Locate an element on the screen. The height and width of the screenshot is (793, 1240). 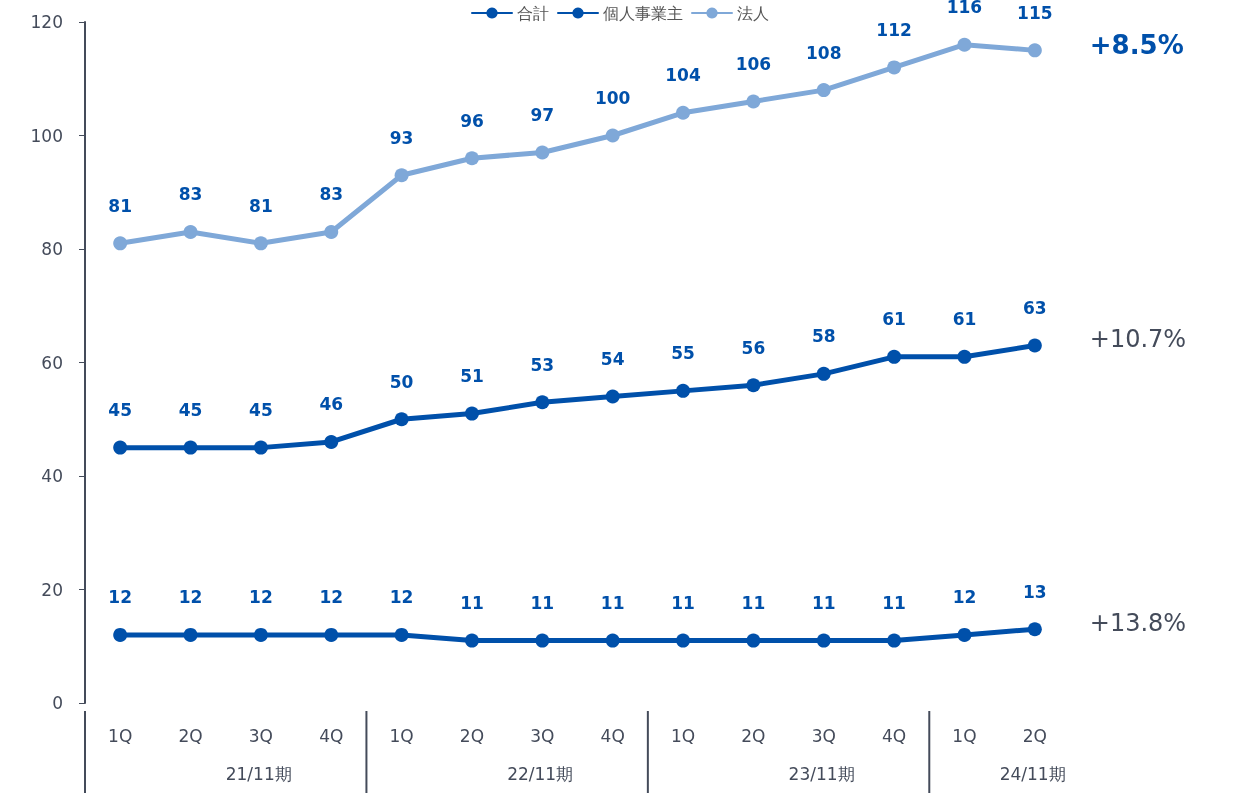
text: 22/11期 is located at coordinates (540, 773).